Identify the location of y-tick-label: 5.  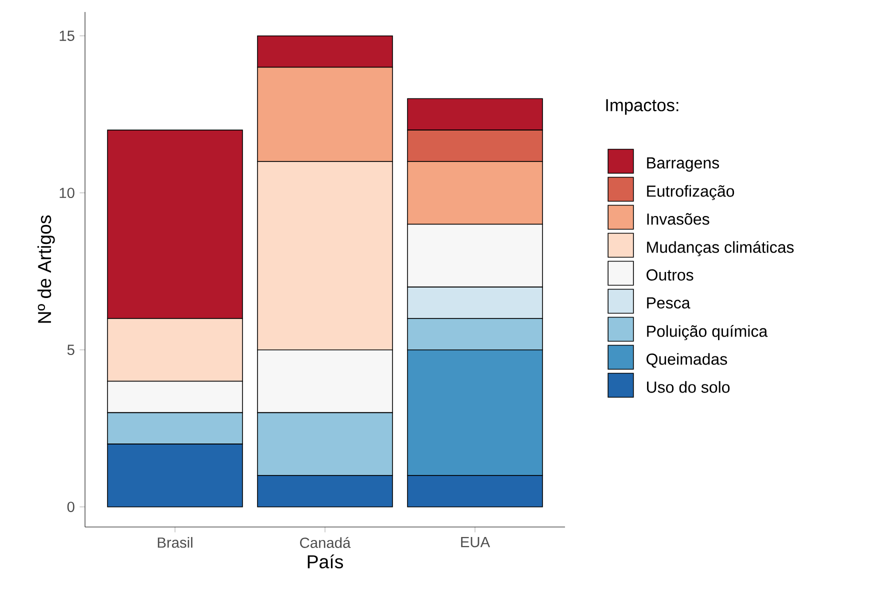
(70, 349).